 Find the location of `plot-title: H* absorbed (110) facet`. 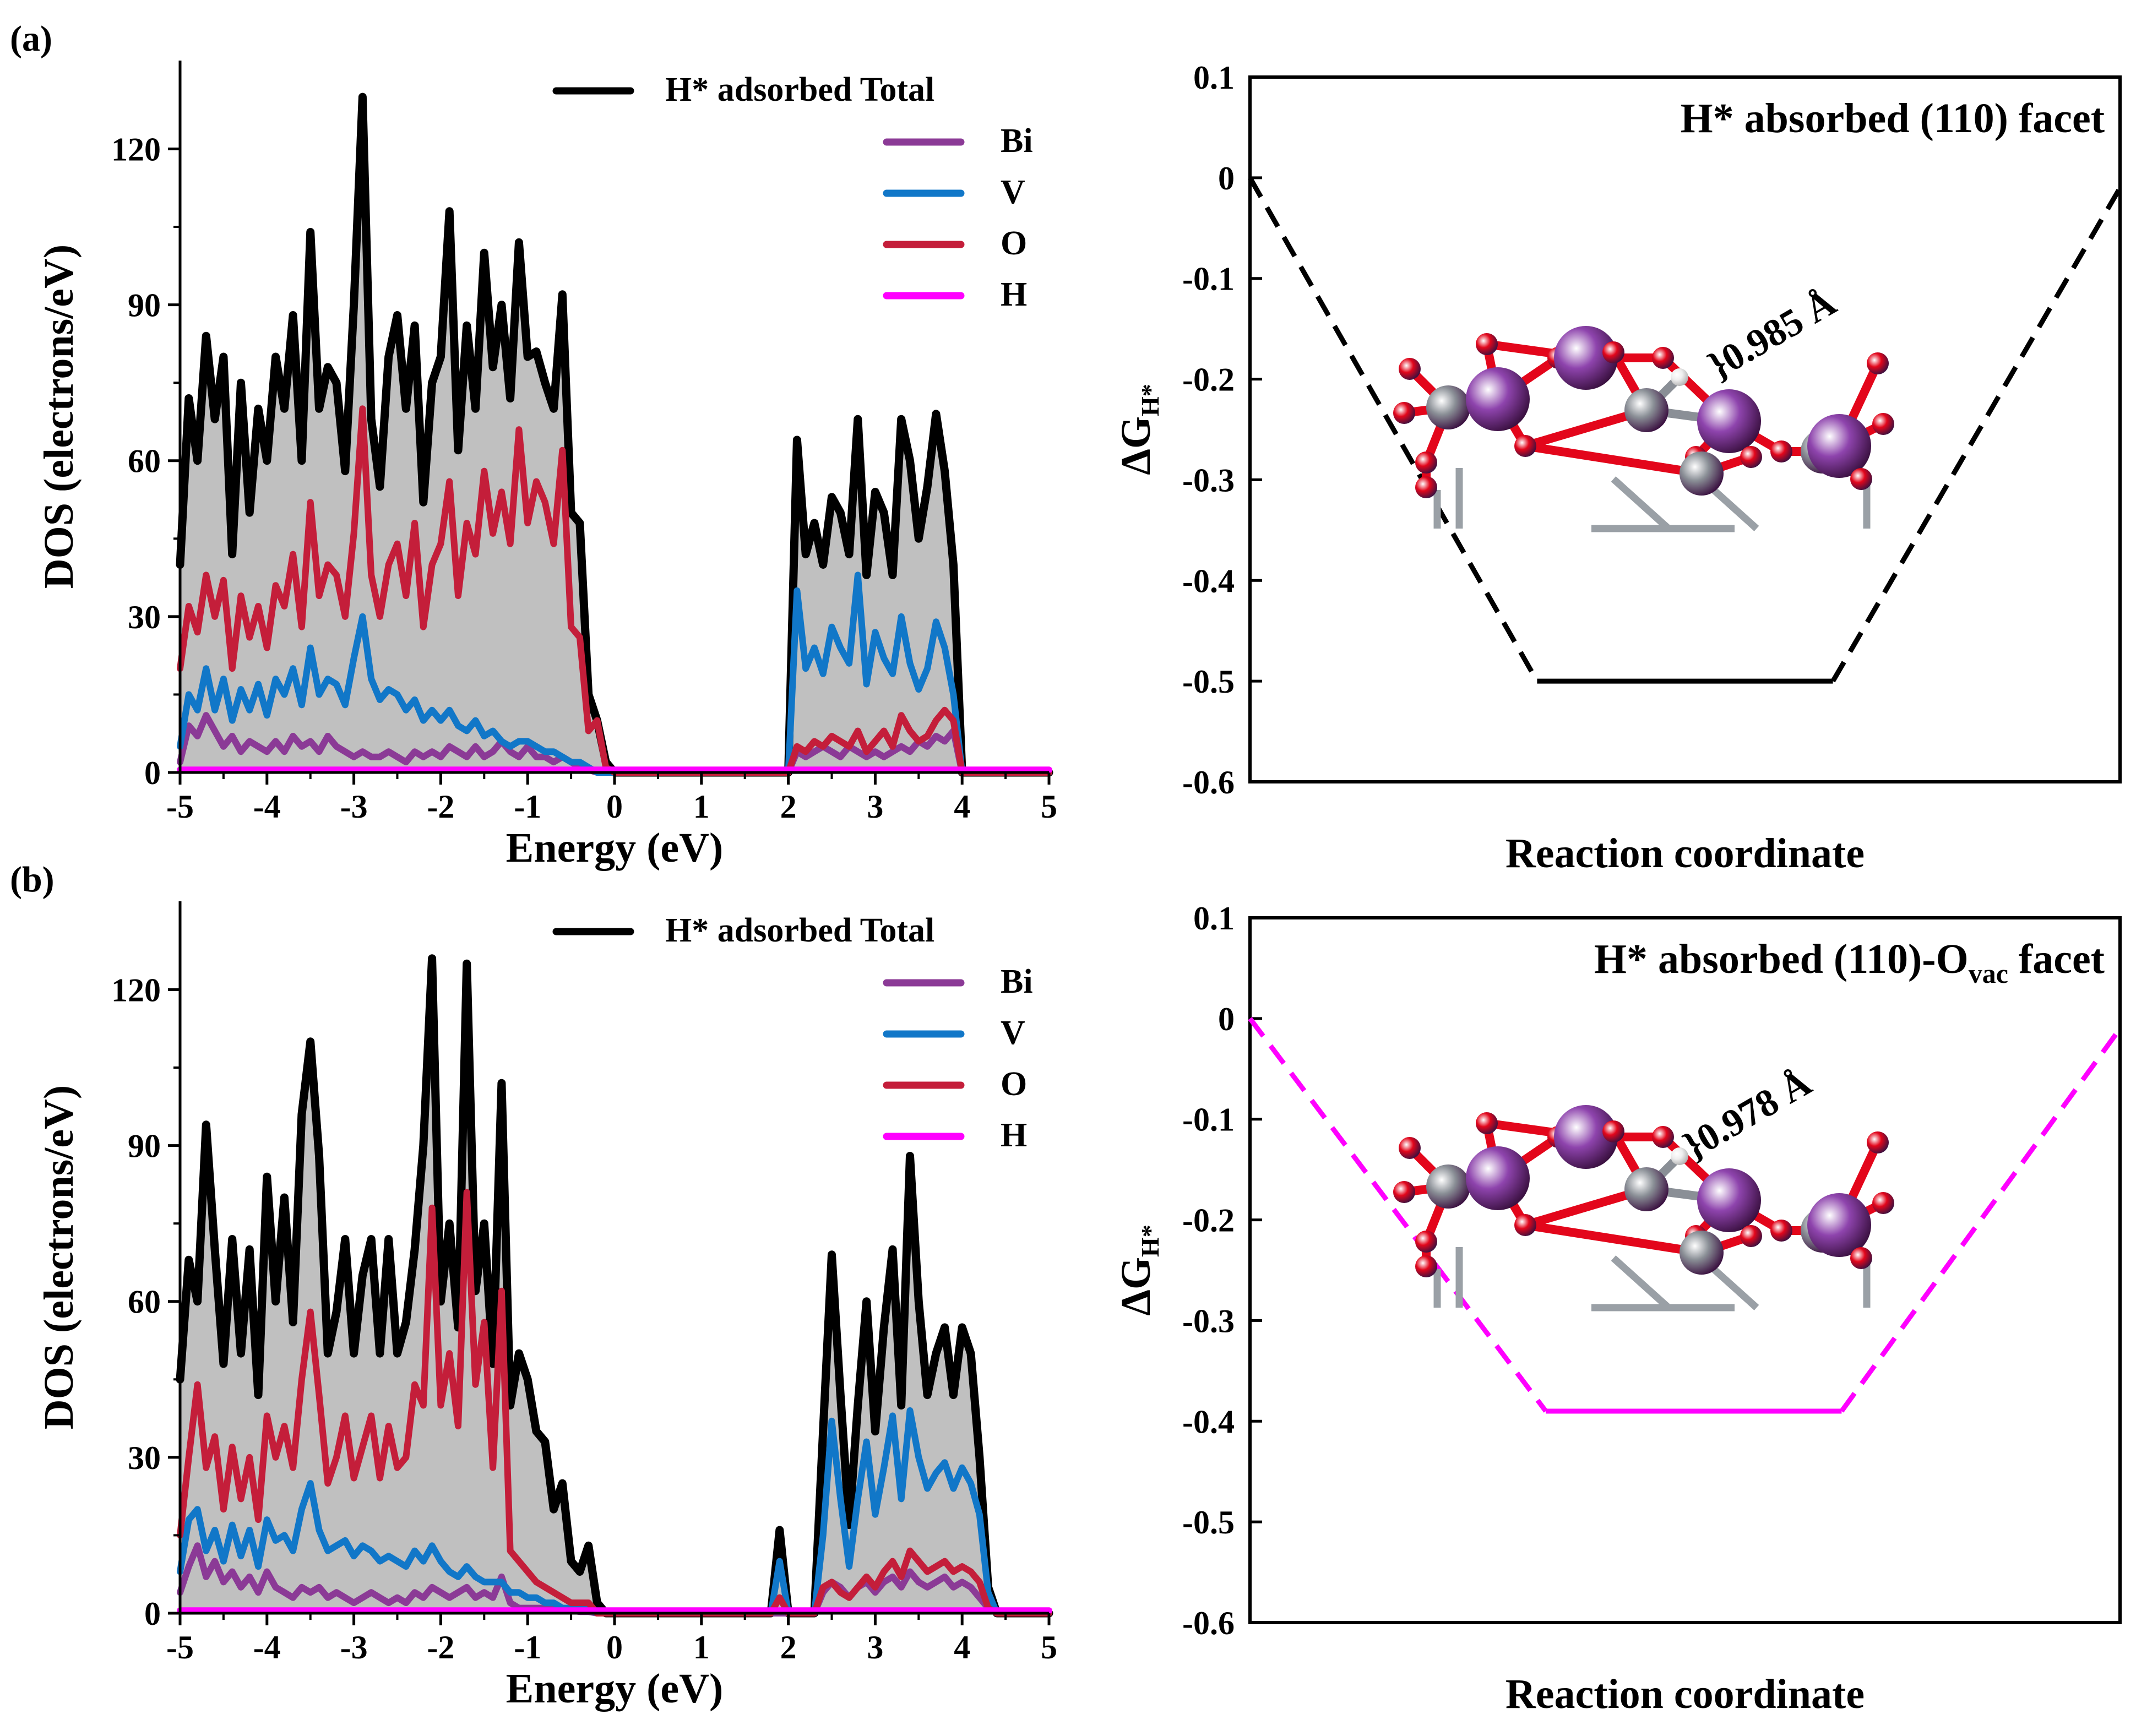

plot-title: H* absorbed (110) facet is located at coordinates (1893, 118).